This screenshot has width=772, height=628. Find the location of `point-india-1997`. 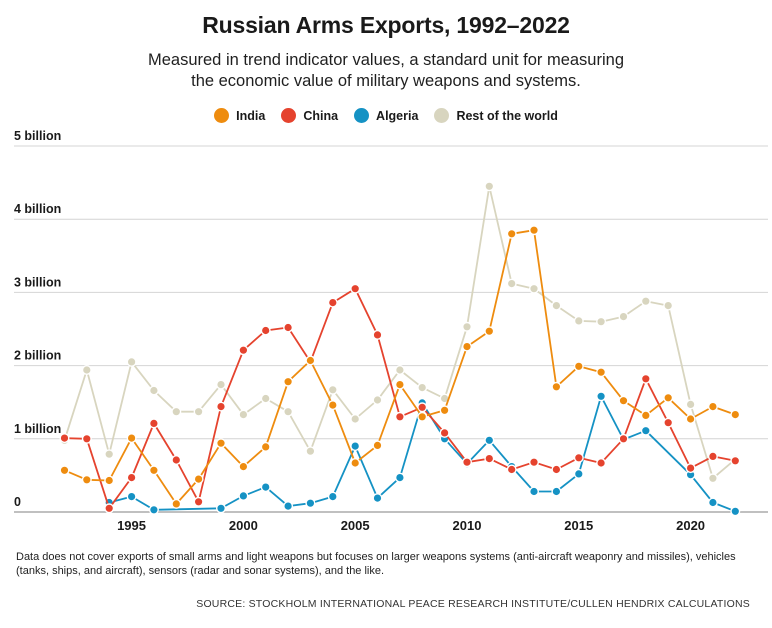

point-india-1997 is located at coordinates (176, 503).